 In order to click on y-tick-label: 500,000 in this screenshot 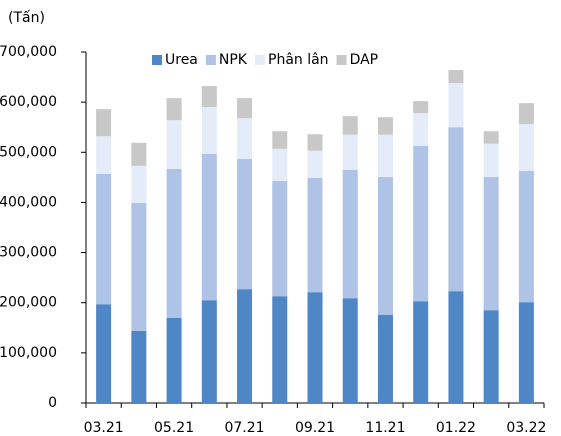, I will do `click(28, 152)`.